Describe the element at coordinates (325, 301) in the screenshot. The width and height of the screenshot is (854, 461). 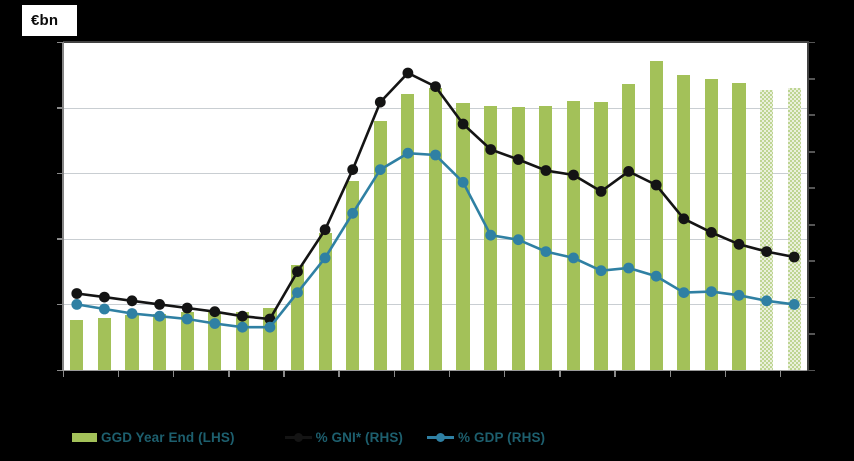
I see `bar-2009` at that location.